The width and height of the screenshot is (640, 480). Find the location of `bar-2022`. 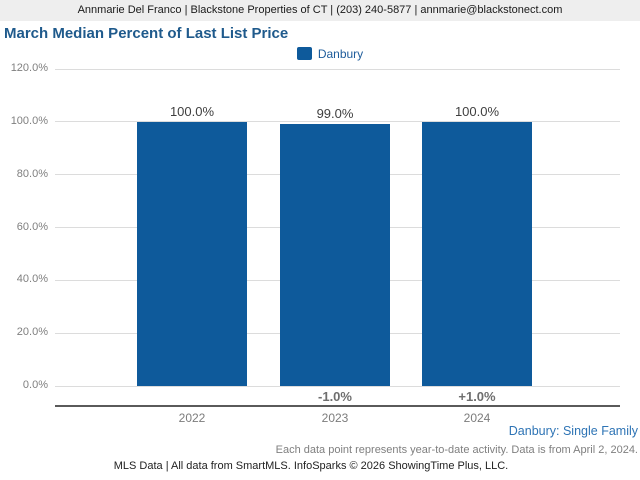

bar-2022 is located at coordinates (192, 253).